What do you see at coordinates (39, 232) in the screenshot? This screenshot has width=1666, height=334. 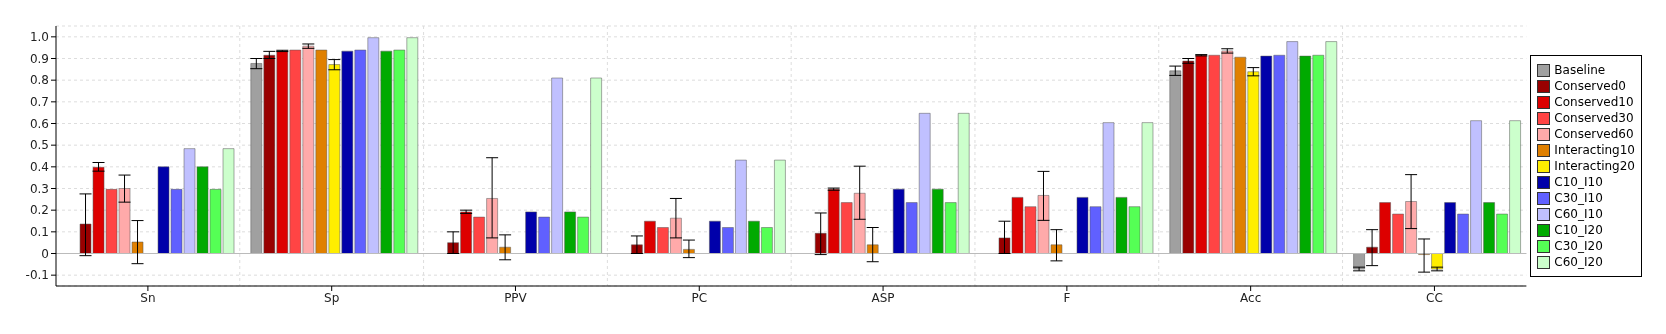 I see `y-tick-label: 0.1` at bounding box center [39, 232].